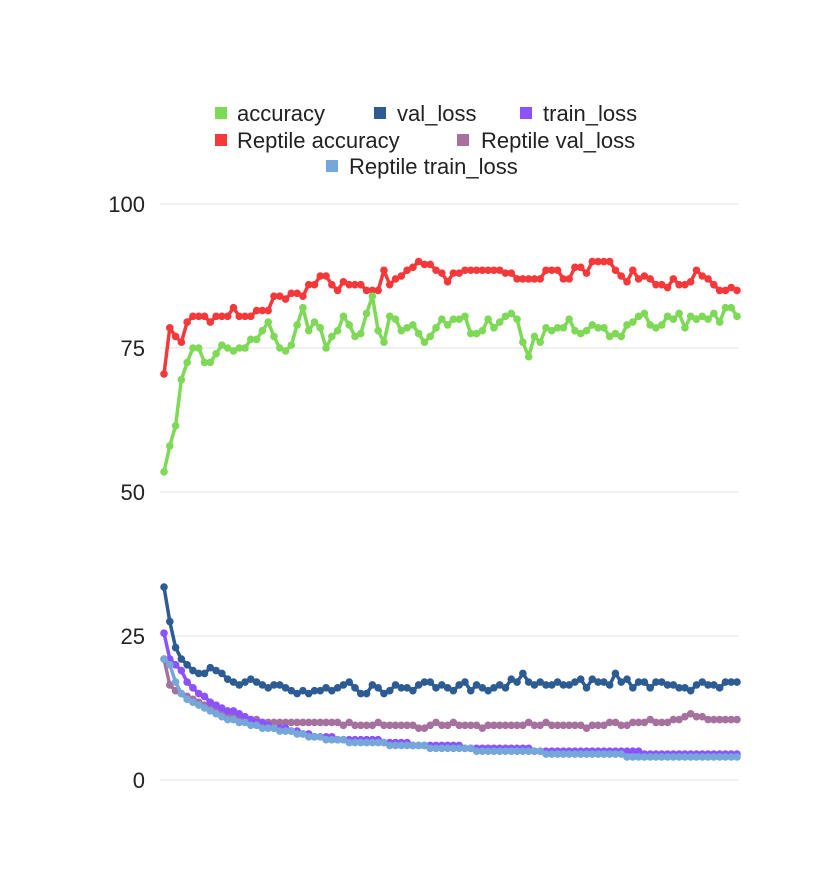  What do you see at coordinates (126, 492) in the screenshot?
I see `y-axis-ticks: 0 25 50 75 100` at bounding box center [126, 492].